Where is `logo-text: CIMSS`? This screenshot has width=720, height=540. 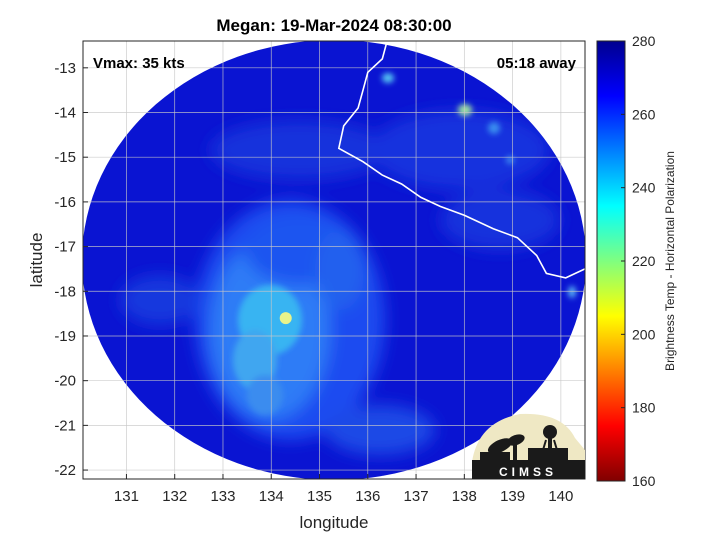 logo-text: CIMSS is located at coordinates (528, 472).